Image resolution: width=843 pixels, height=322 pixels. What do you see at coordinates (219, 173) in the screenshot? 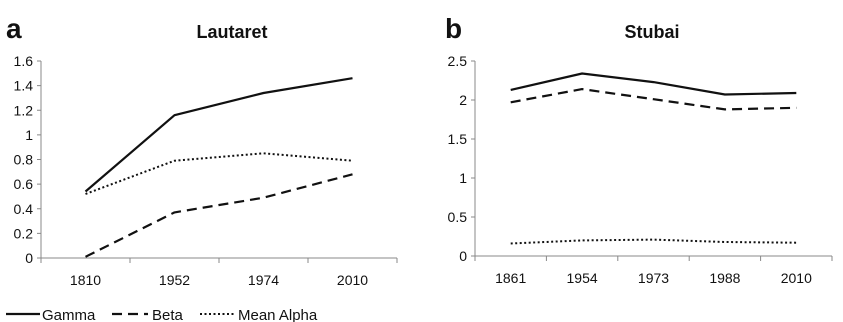
I see `panel-a-series-mean-alpha-line` at bounding box center [219, 173].